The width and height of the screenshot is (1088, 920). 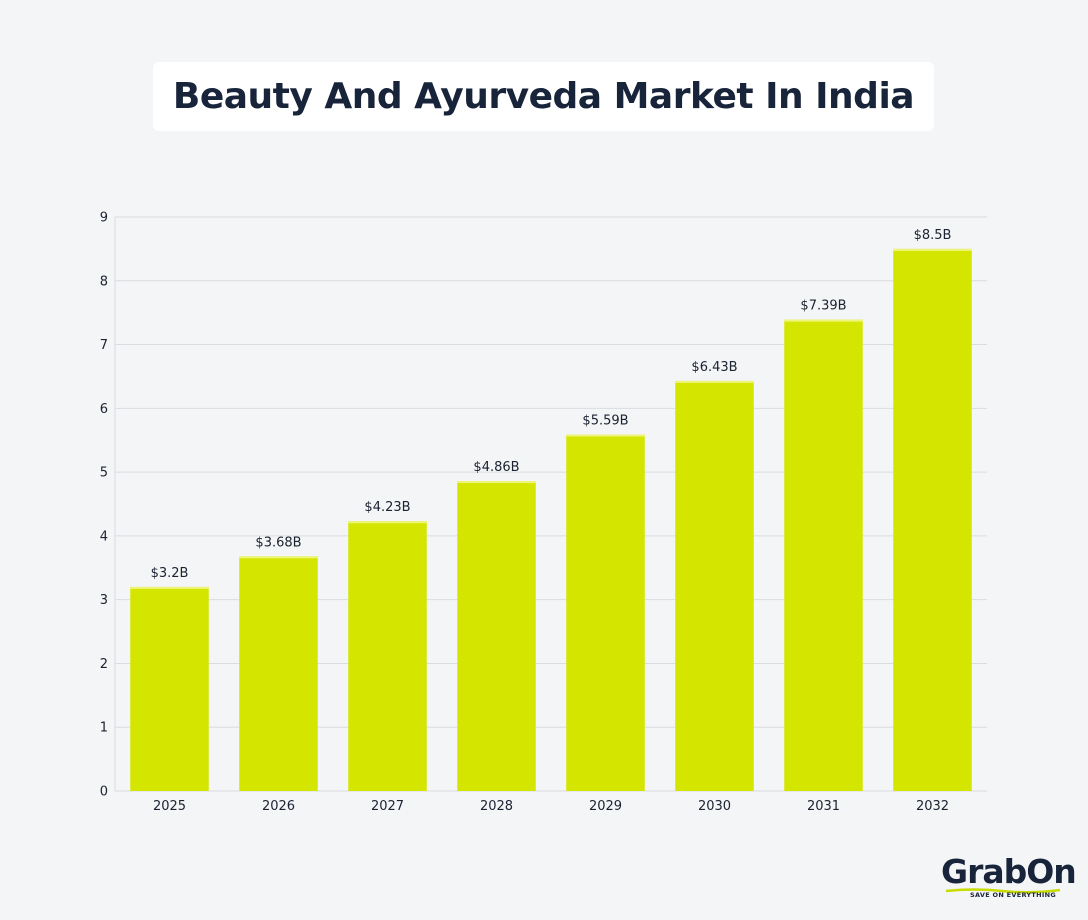 I want to click on x-tick-label: 2031, so click(x=823, y=806).